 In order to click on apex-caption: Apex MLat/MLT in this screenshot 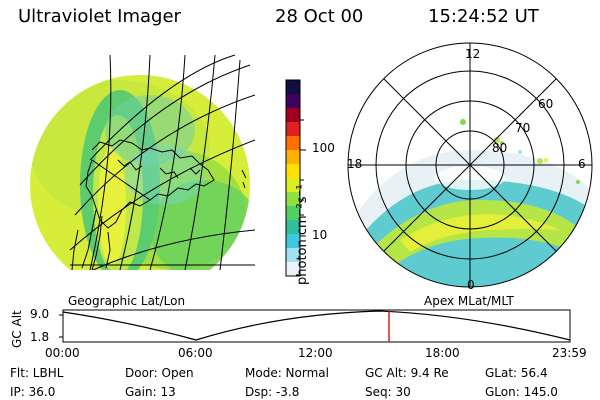, I will do `click(469, 301)`.